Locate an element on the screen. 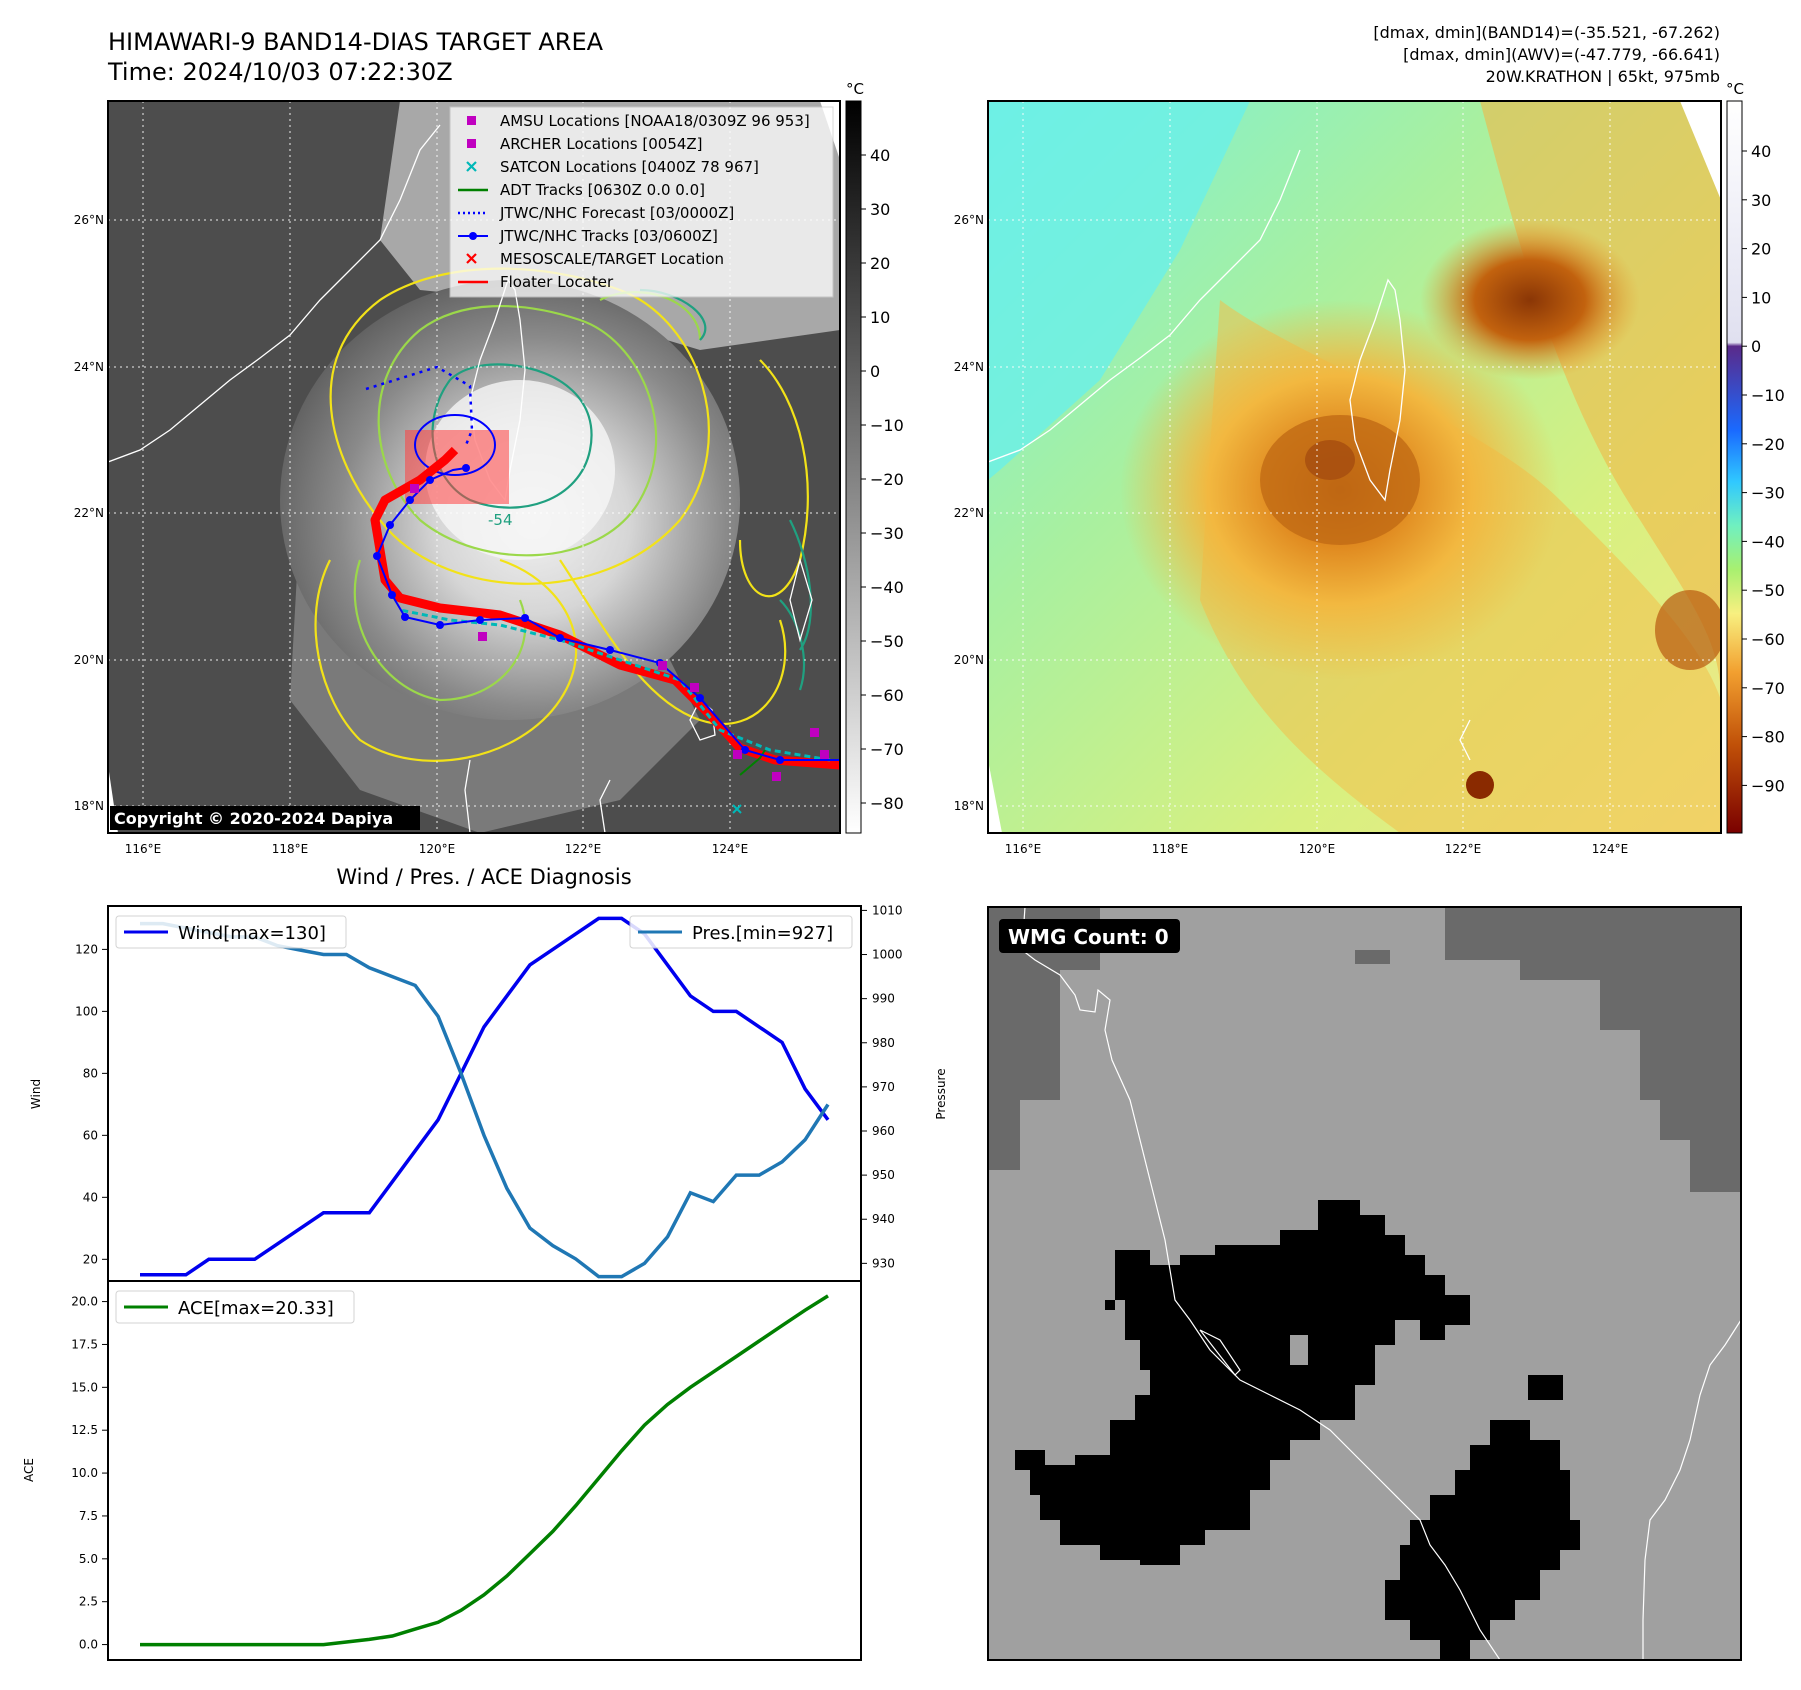 This screenshot has width=1801, height=1690. copyright-badge-bg is located at coordinates (265, 818).